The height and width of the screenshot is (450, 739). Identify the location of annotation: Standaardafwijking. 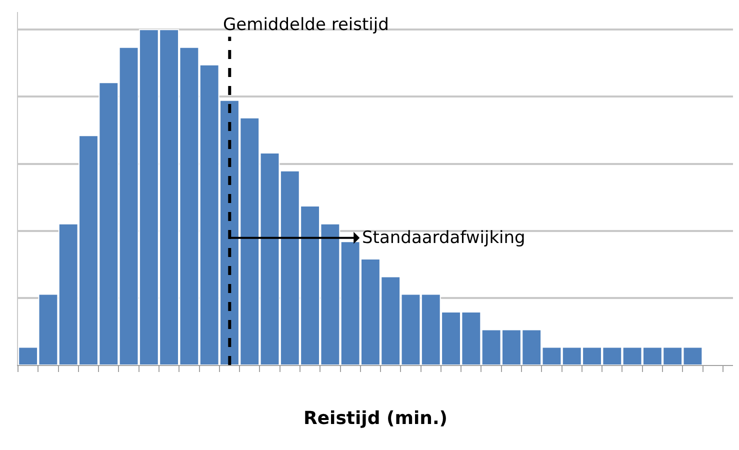
(444, 238).